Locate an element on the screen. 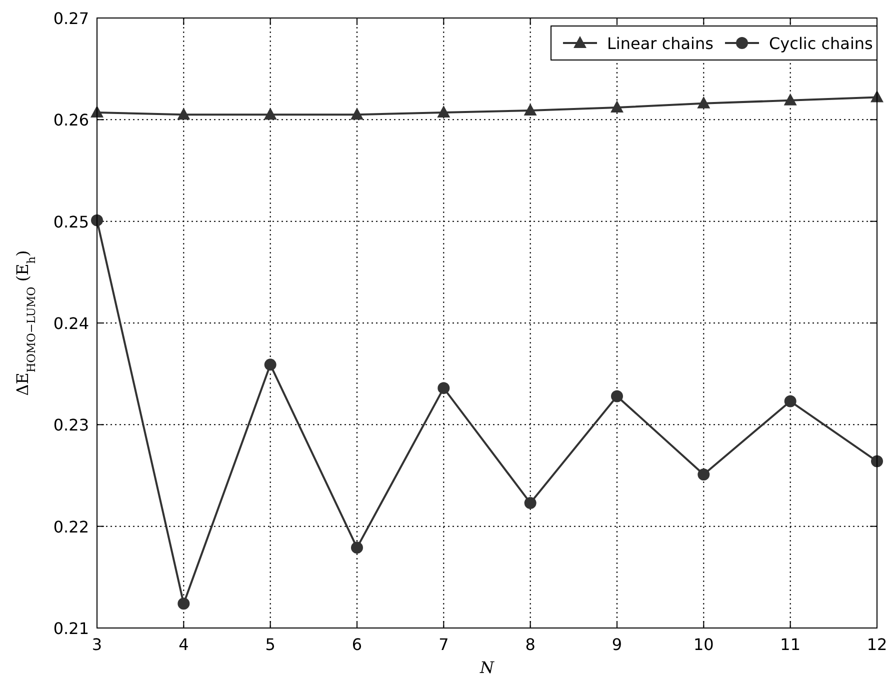 This screenshot has width=894, height=681. x-tick-label: 7 is located at coordinates (443, 644).